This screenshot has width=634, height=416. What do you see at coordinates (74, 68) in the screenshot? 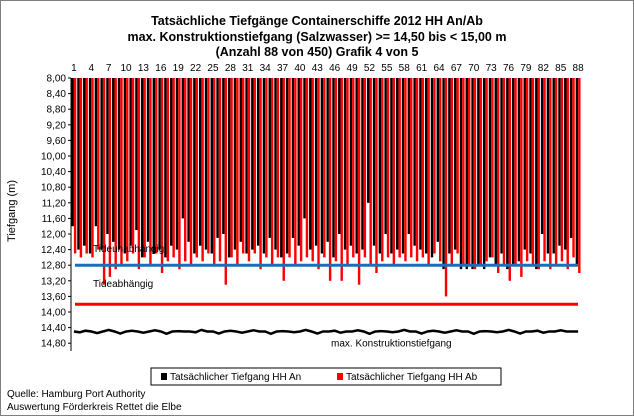
I see `x-tick-label: 1` at bounding box center [74, 68].